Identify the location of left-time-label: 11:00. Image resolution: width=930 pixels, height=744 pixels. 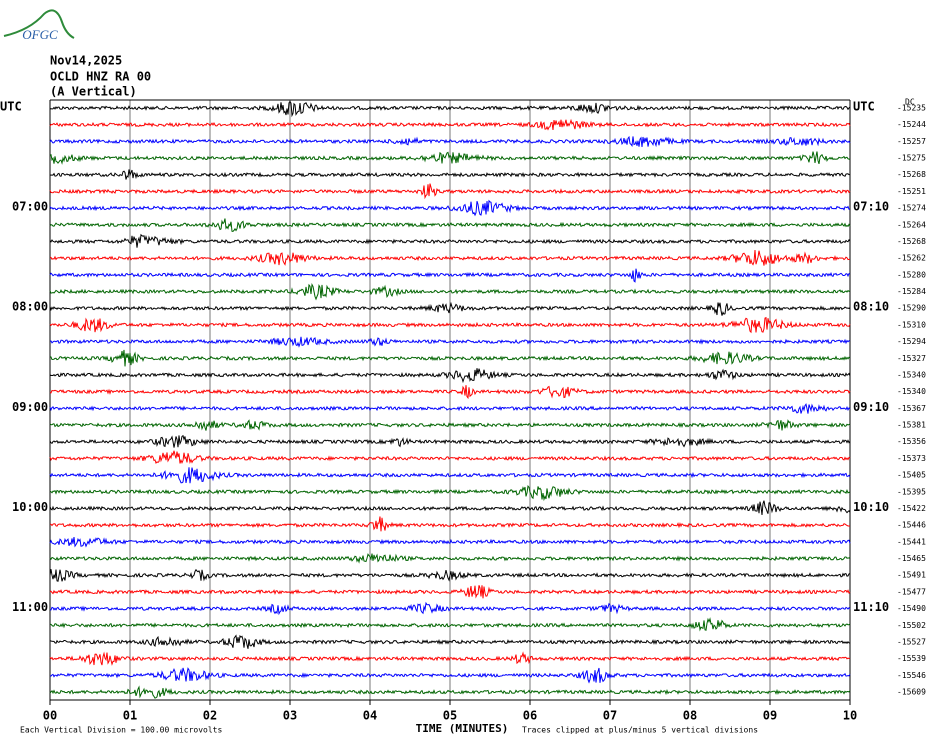
(30, 607).